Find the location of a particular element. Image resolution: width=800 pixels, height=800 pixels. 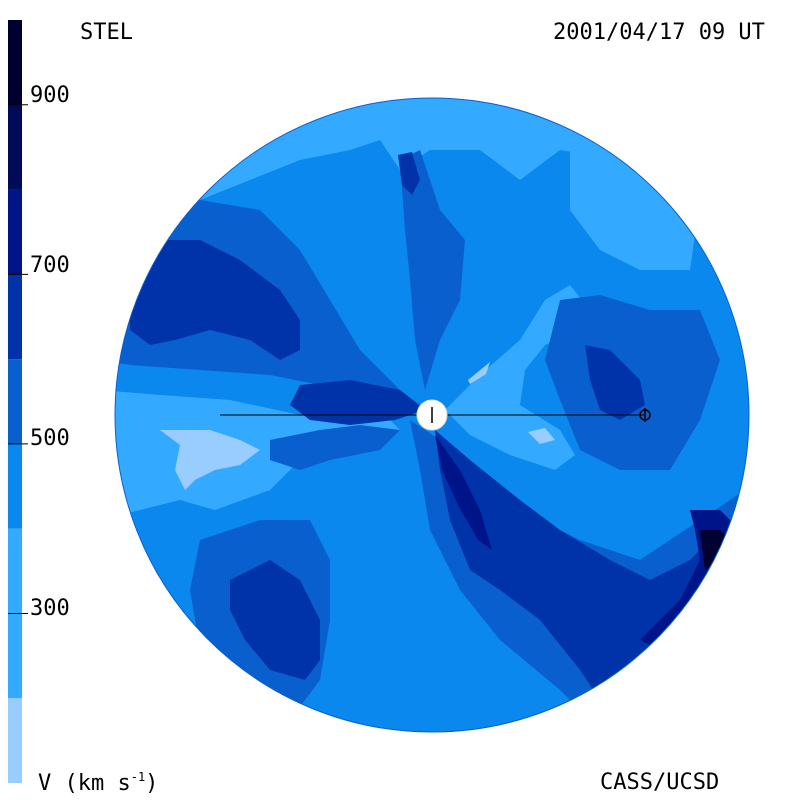

earth-marker is located at coordinates (645, 415).